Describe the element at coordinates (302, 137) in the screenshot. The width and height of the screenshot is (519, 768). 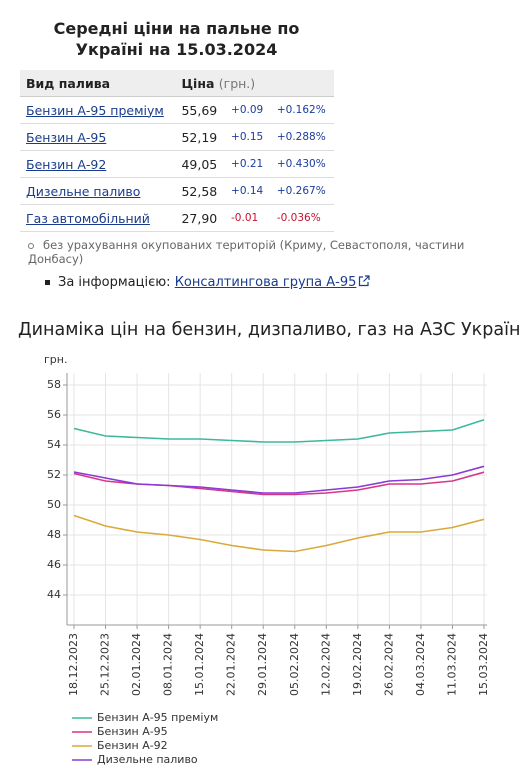
I see `percent-cell: +0.288%` at that location.